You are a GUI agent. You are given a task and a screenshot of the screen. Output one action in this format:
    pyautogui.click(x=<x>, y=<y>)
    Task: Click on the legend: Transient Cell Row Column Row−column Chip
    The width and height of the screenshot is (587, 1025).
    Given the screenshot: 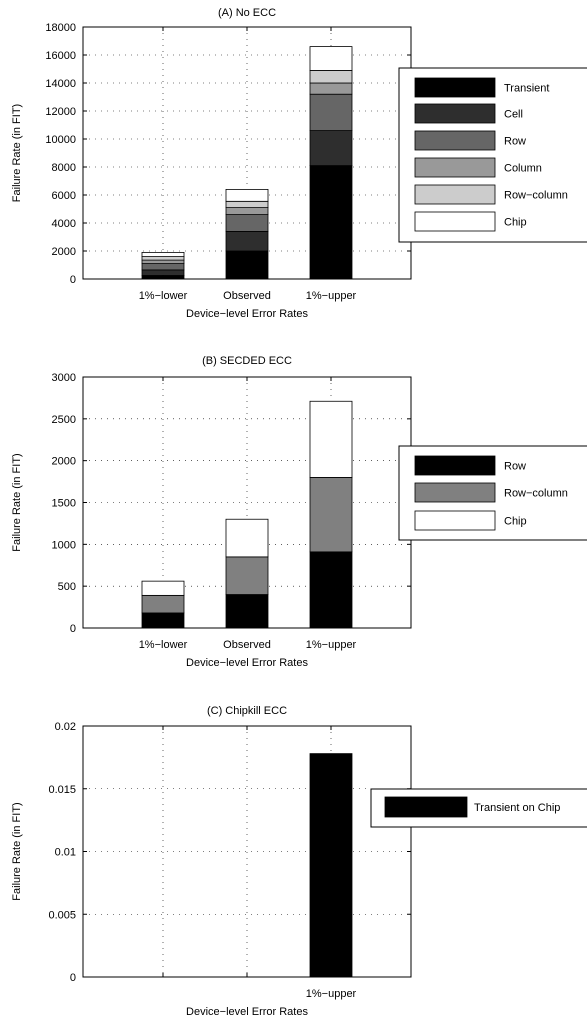 What is the action you would take?
    pyautogui.click(x=492, y=155)
    